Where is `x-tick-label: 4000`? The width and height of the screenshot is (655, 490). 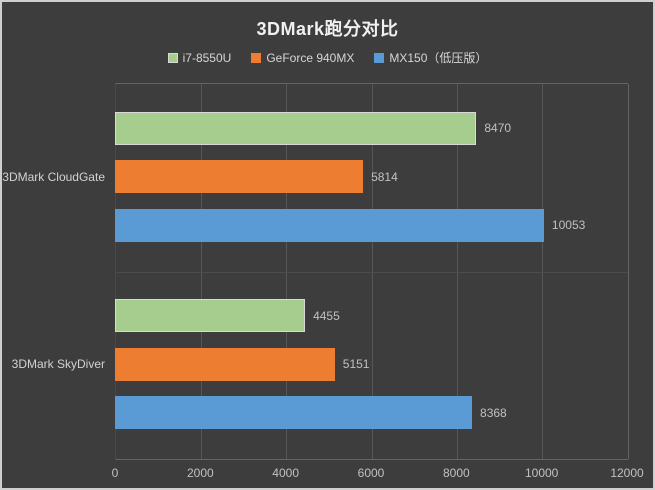 x-tick-label: 4000 is located at coordinates (286, 473).